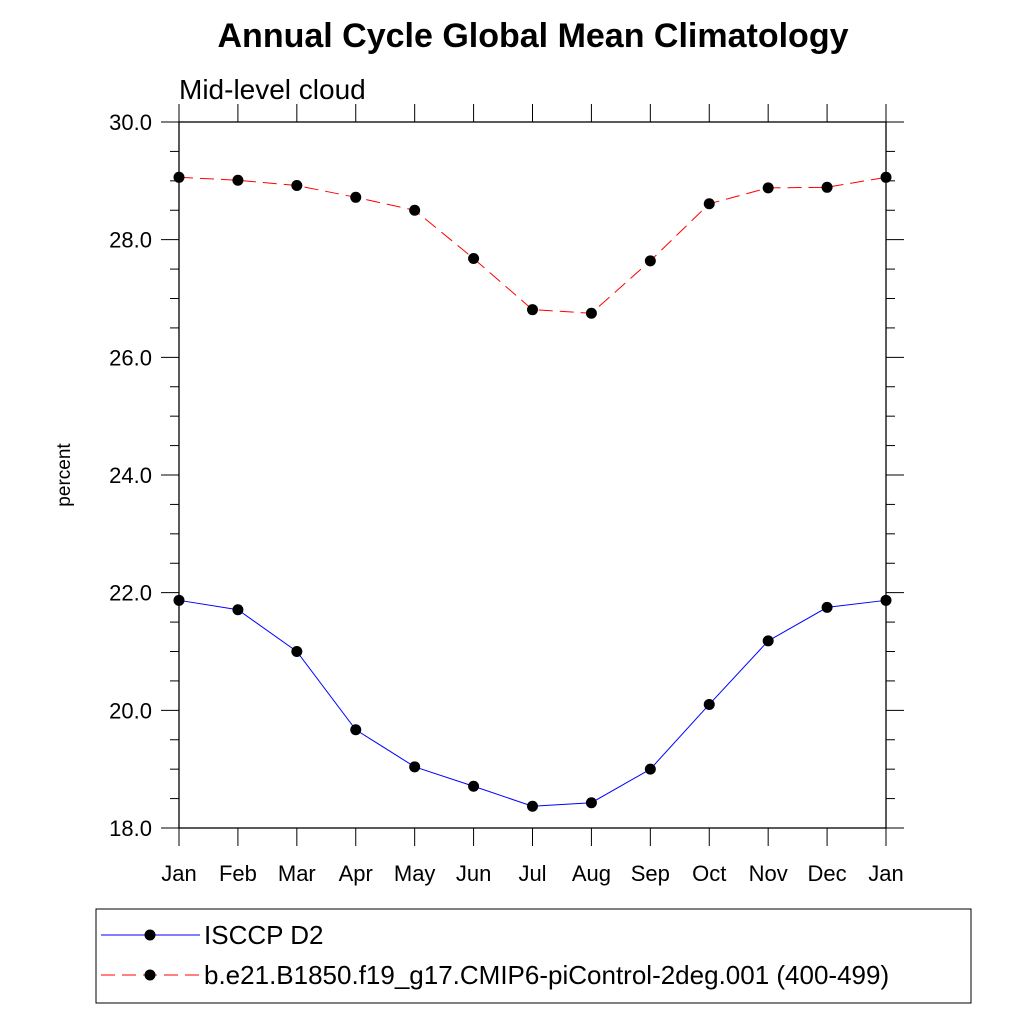  I want to click on x-tick-labels: Jan Feb Mar Apr May Jun Jul Aug Sep Oct Nov Dec Jan, so click(532, 873).